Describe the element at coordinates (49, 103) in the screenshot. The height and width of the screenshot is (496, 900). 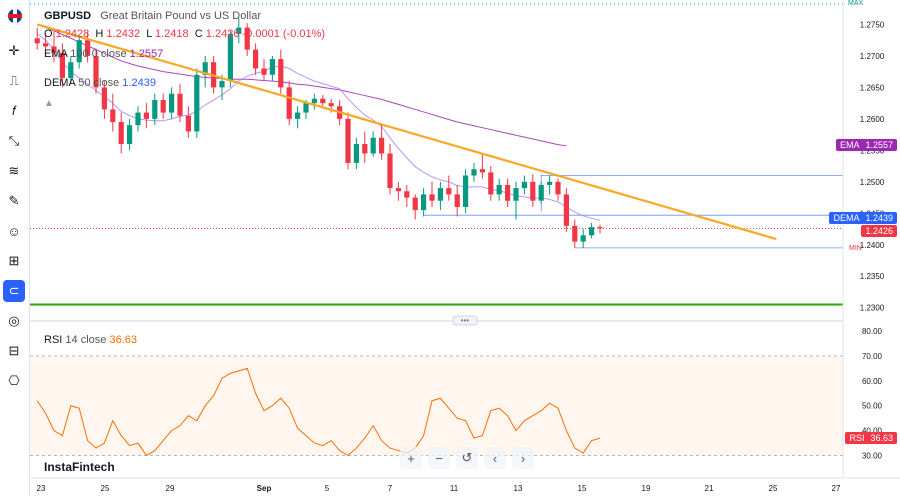
I see `legend-collapse-icon: ▲` at that location.